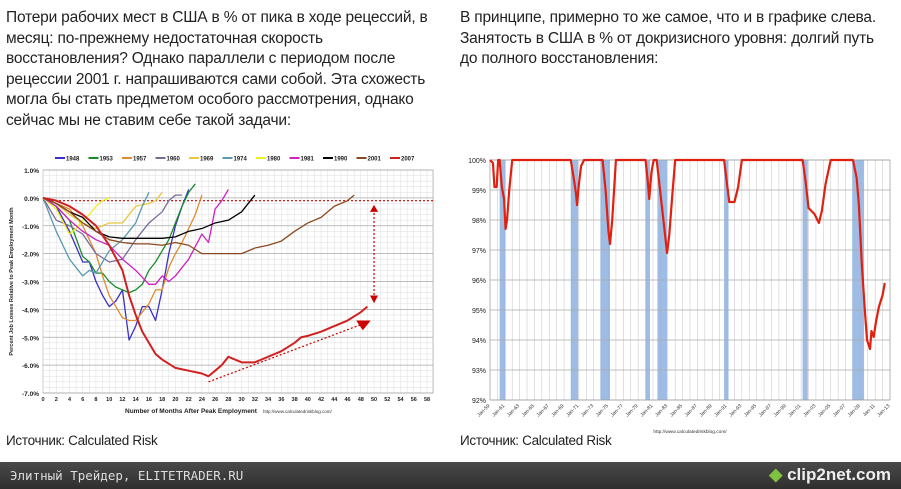 This screenshot has width=901, height=489. Describe the element at coordinates (780, 410) in the screenshot. I see `x-tick-label: Jan-99` at that location.